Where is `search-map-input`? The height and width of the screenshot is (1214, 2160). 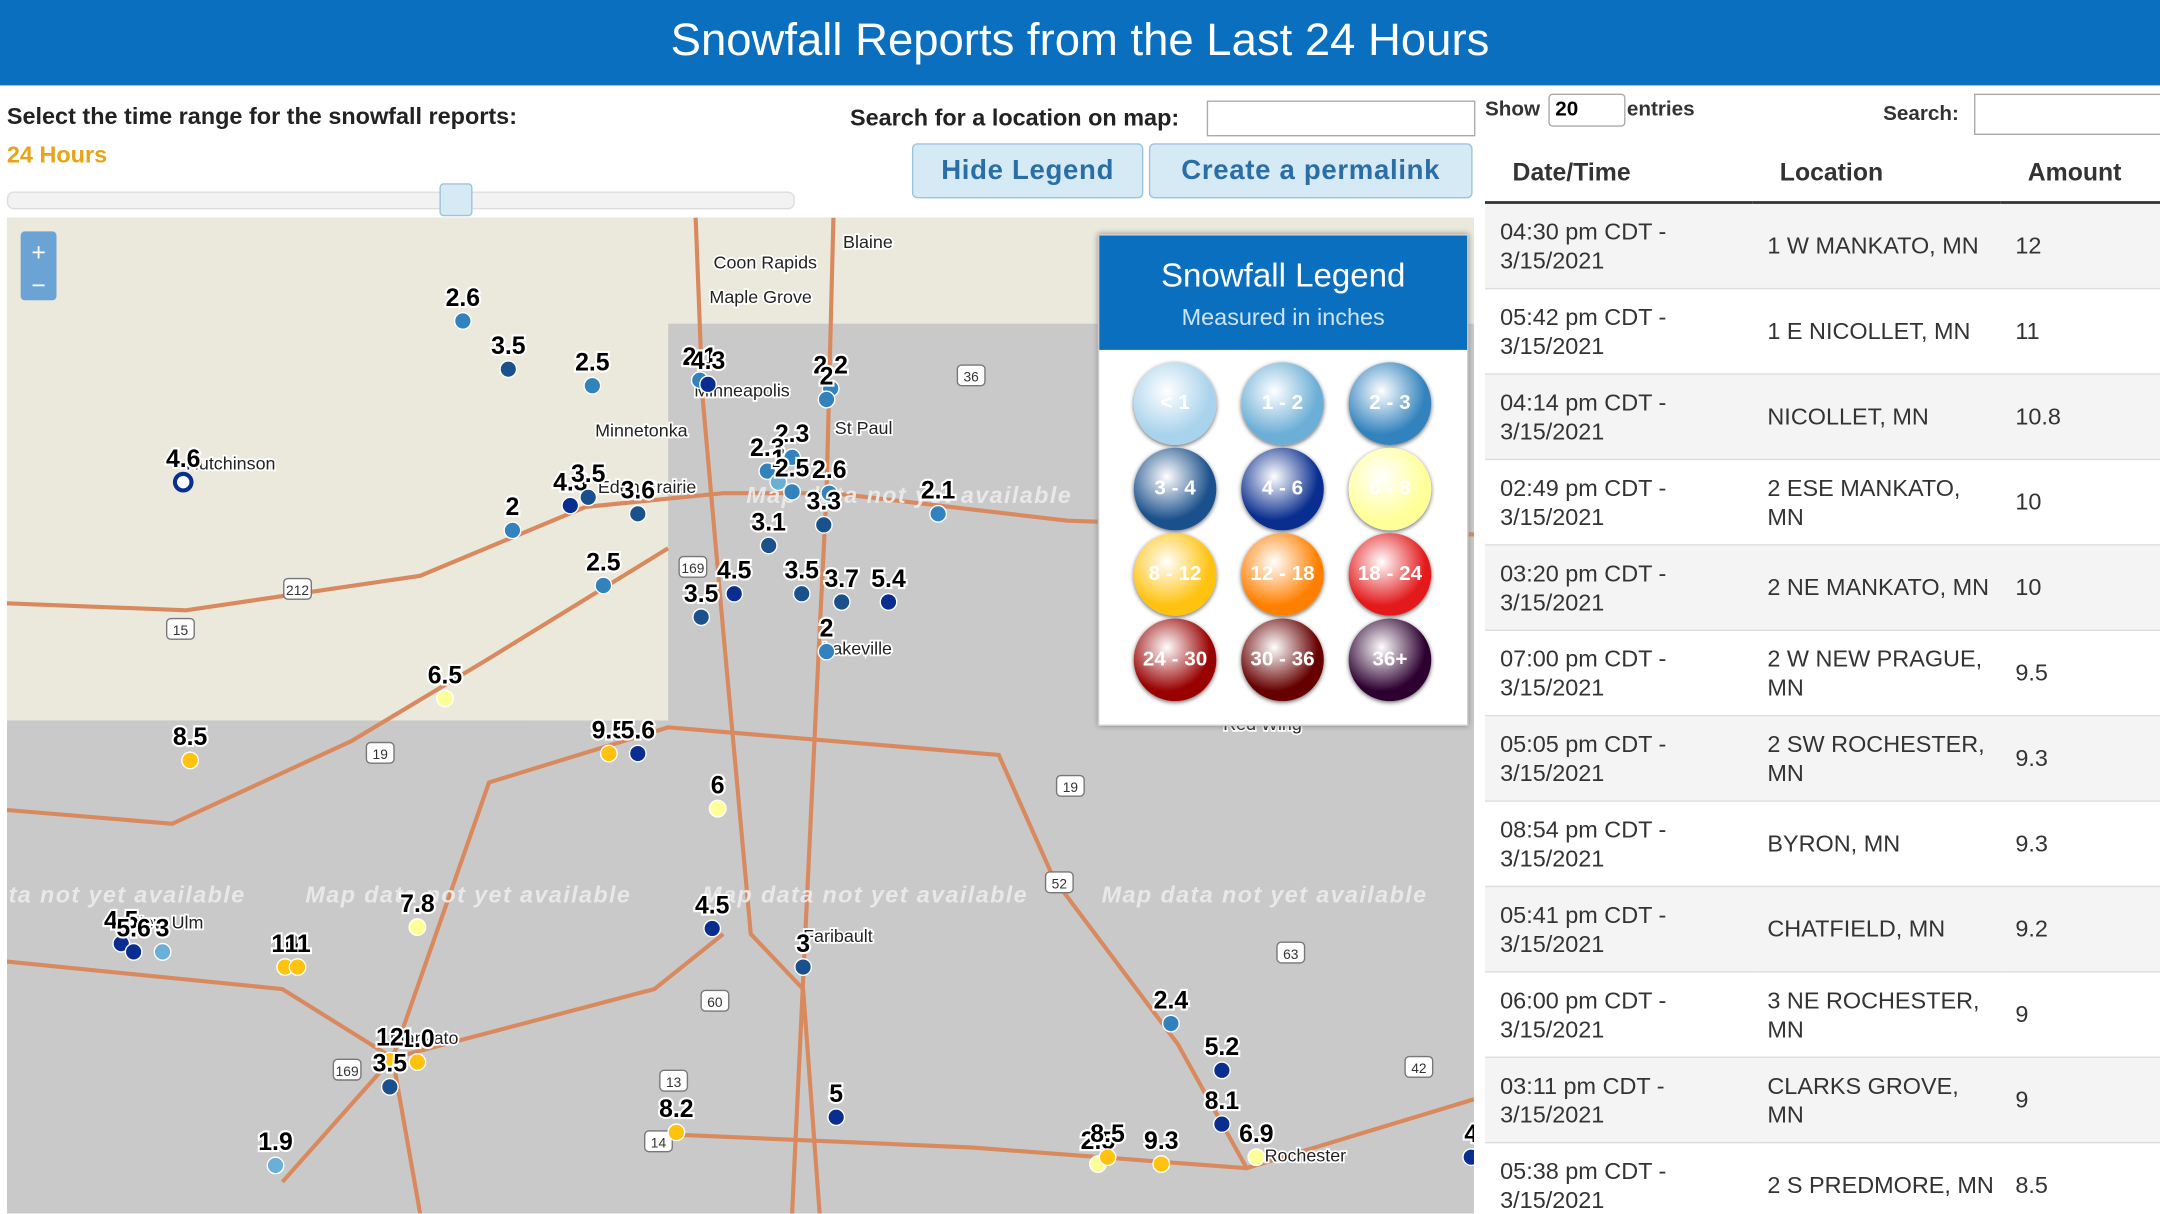 search-map-input is located at coordinates (1341, 118).